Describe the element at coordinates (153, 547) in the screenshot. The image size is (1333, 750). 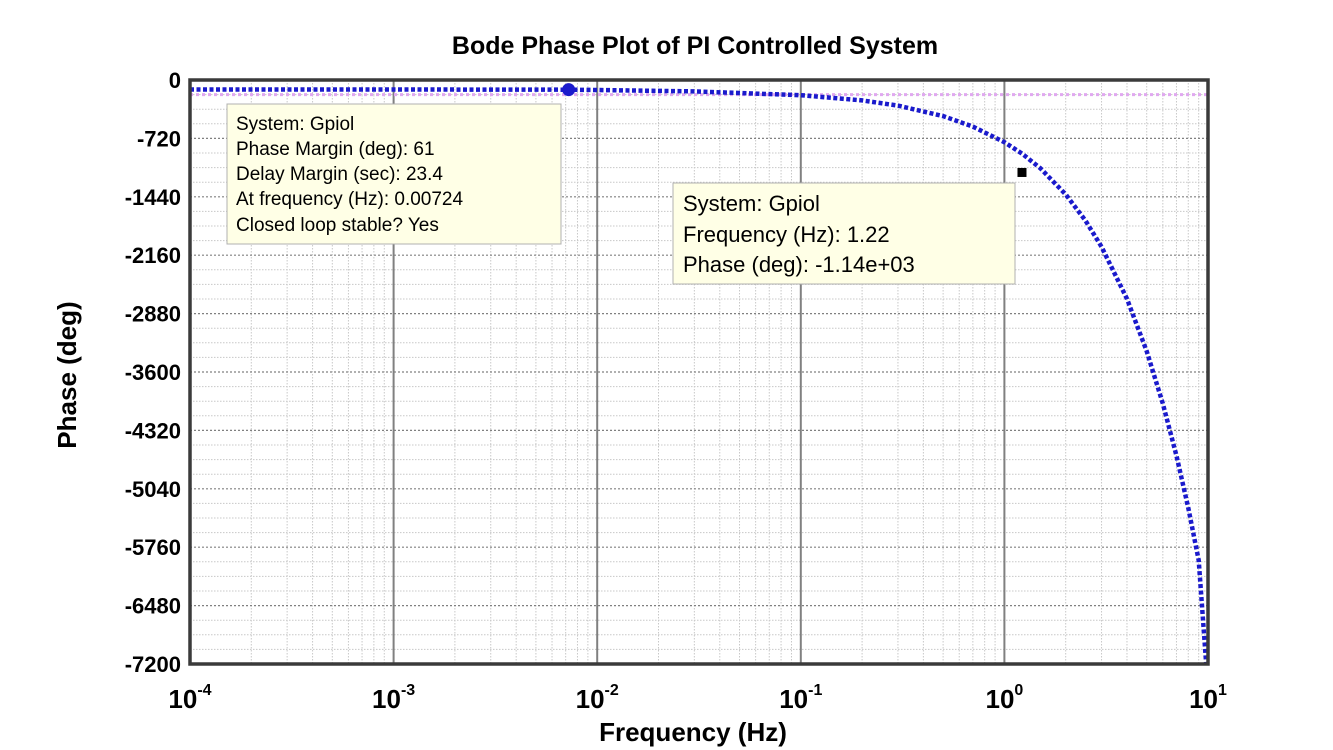
I see `y-tick-label: -5760` at that location.